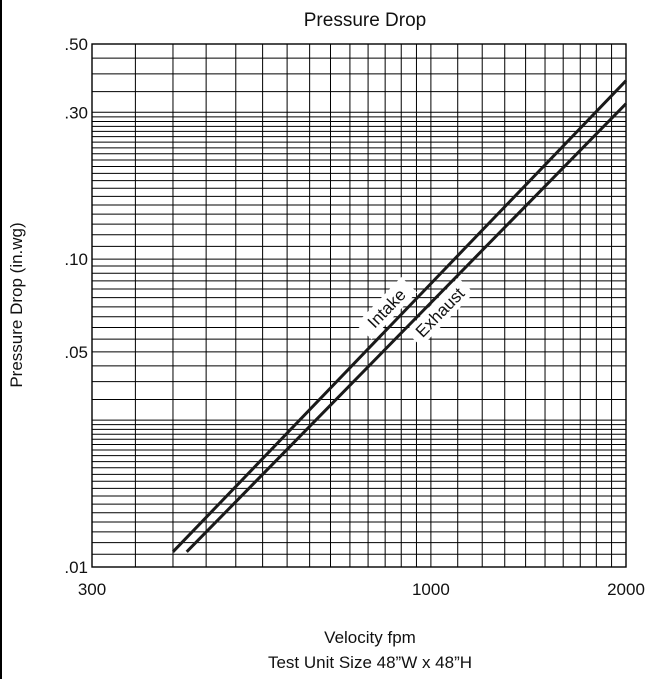 The width and height of the screenshot is (651, 684). I want to click on chart-subtitle: Test Unit Size 48”W x 48”H, so click(370, 662).